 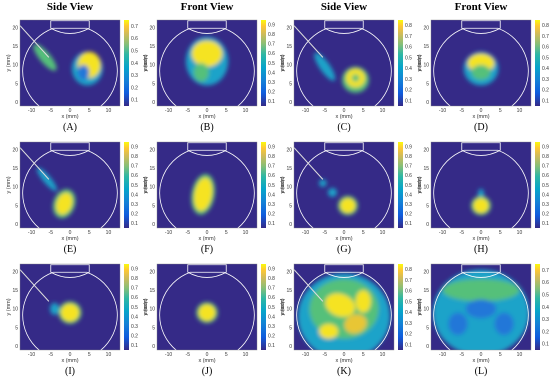 What do you see at coordinates (408, 281) in the screenshot?
I see `colorbar-tick-label: 0.7` at bounding box center [408, 281].